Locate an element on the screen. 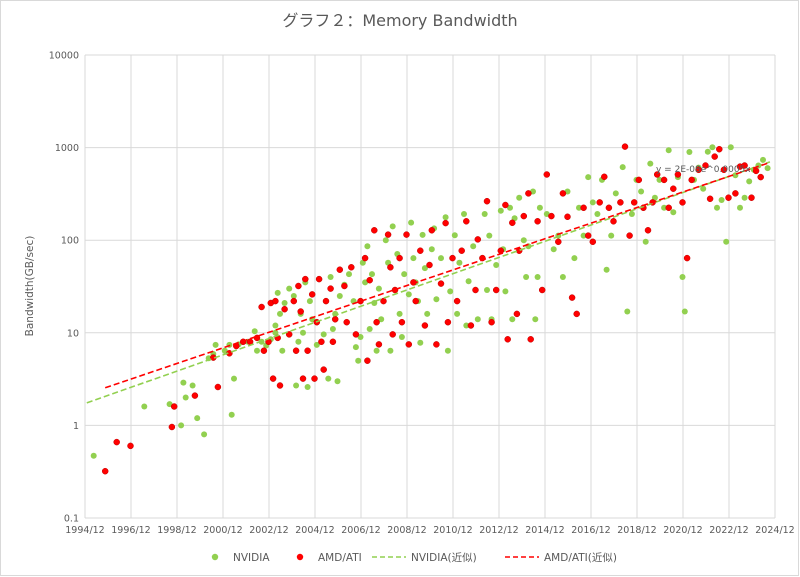  y-tick-label: 0.1 is located at coordinates (71, 519).